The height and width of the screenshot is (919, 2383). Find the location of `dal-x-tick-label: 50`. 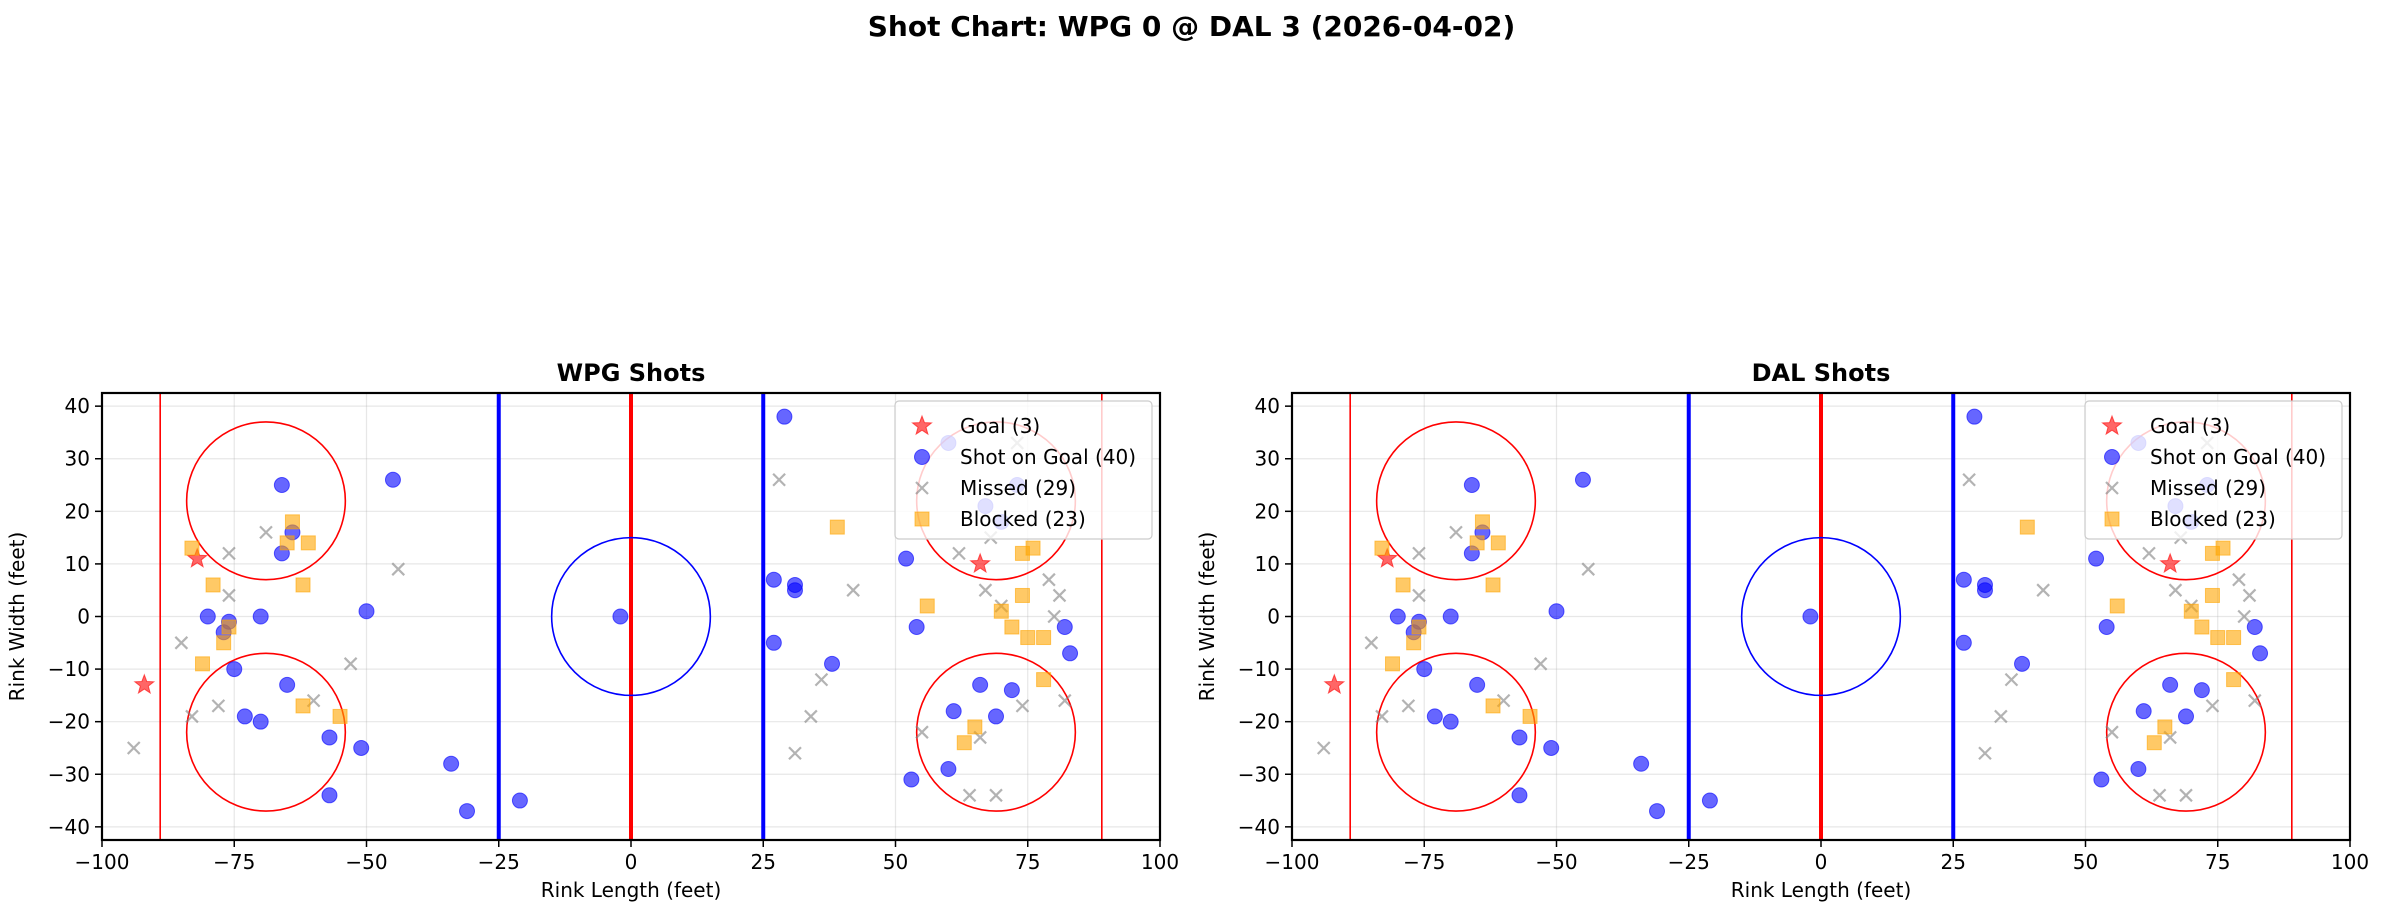

dal-x-tick-label: 50 is located at coordinates (2085, 862).